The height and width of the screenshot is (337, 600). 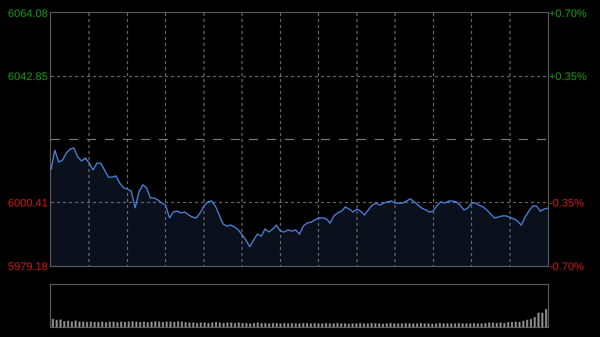 I want to click on y2-tick-label: -0.35%, so click(x=566, y=204).